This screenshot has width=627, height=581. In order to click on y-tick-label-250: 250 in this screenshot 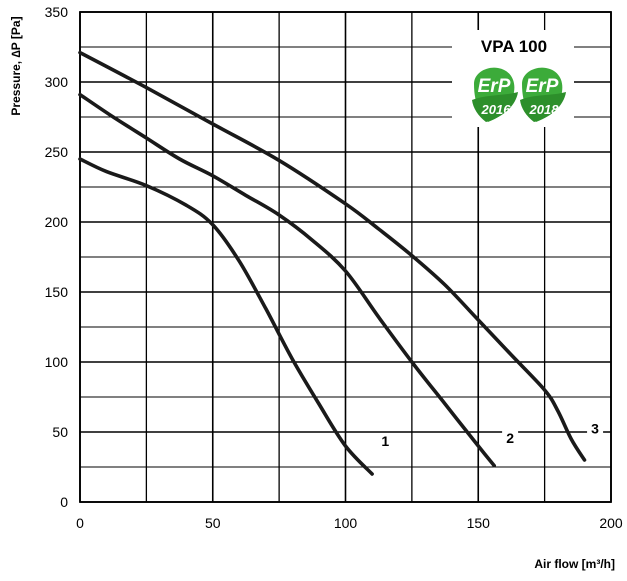, I will do `click(57, 152)`.